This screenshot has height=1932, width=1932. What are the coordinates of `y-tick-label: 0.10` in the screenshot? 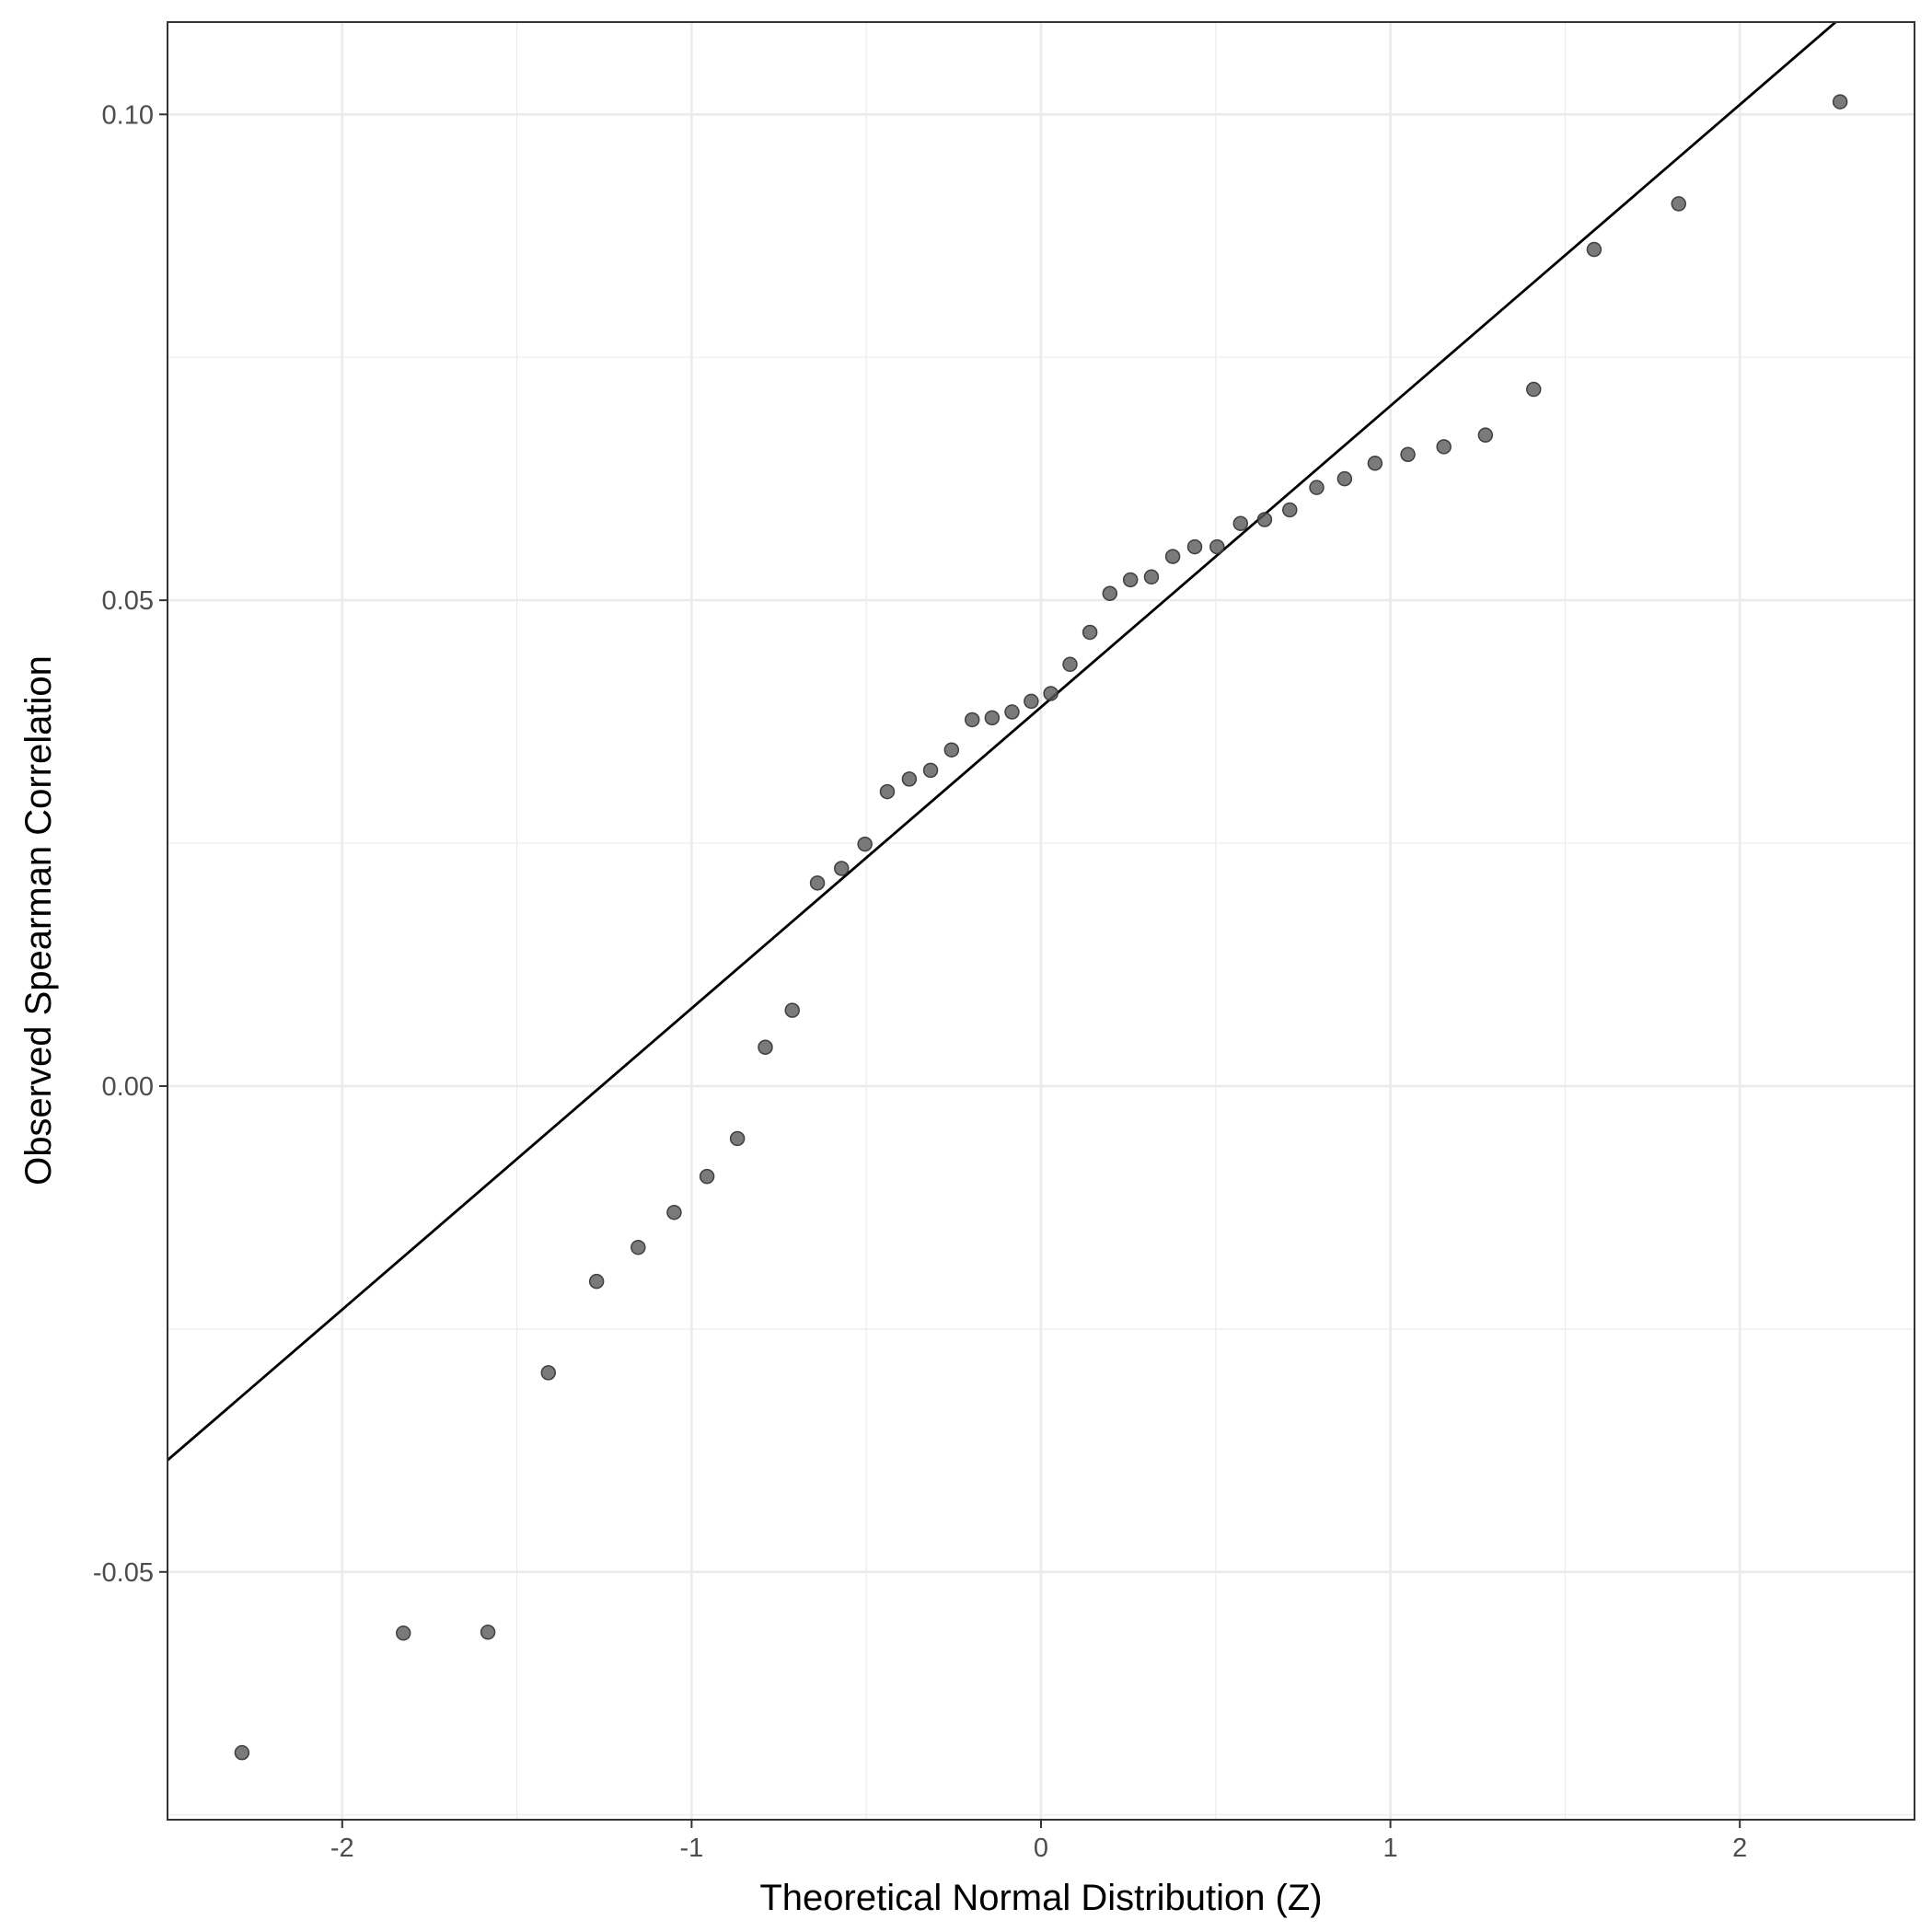 It's located at (128, 115).